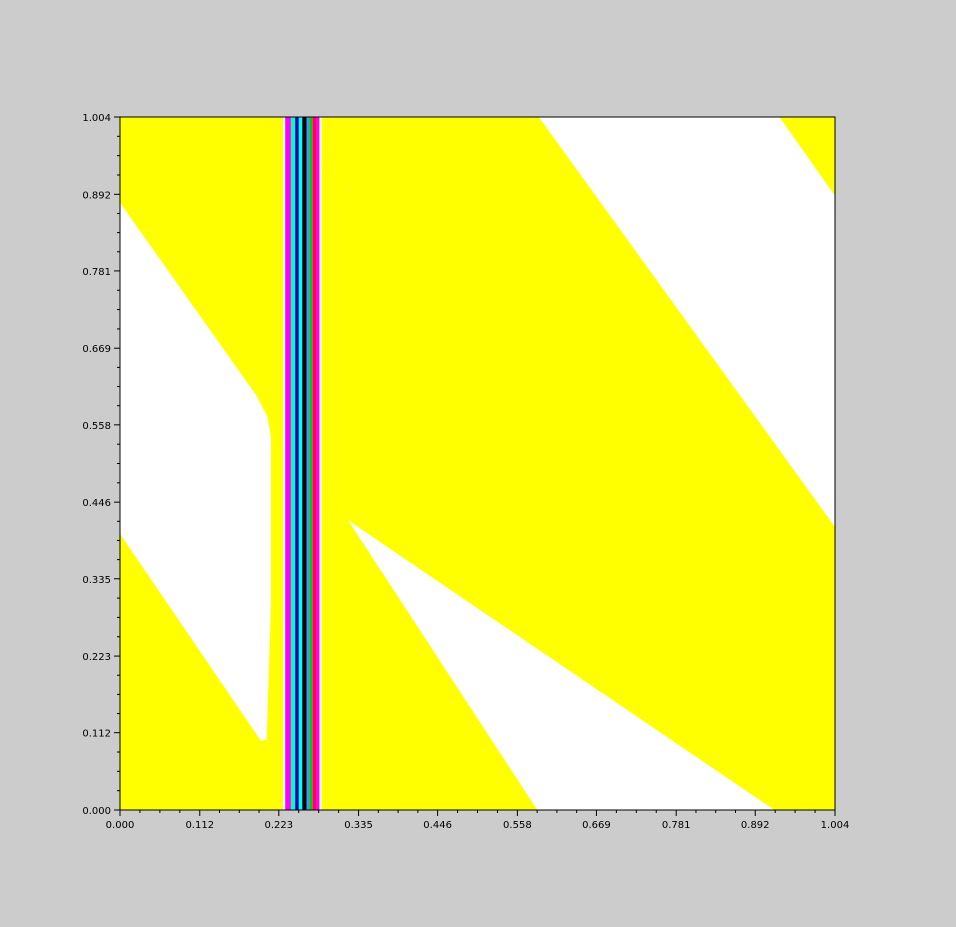 The height and width of the screenshot is (927, 956). Describe the element at coordinates (755, 825) in the screenshot. I see `x-tick-label-8: 0.892` at that location.